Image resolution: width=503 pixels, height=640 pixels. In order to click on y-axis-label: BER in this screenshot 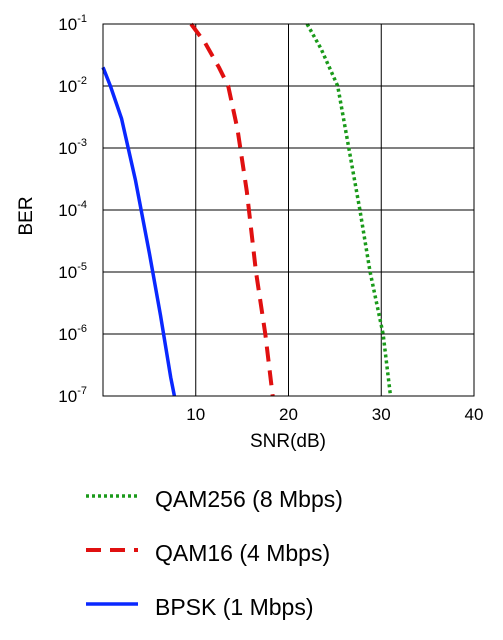, I will do `click(26, 215)`.